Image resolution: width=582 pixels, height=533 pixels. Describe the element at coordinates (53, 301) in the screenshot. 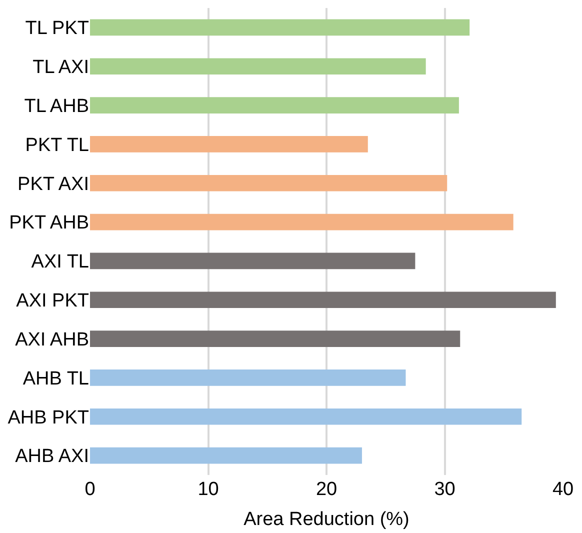

I see `y-tick-label: AXI PKT` at that location.